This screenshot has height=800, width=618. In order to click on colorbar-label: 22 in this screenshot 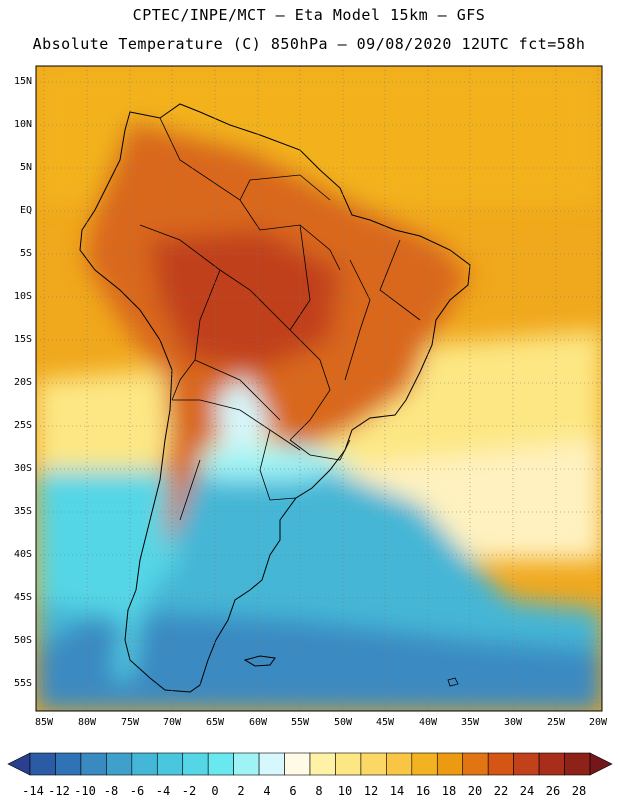, I will do `click(501, 791)`.